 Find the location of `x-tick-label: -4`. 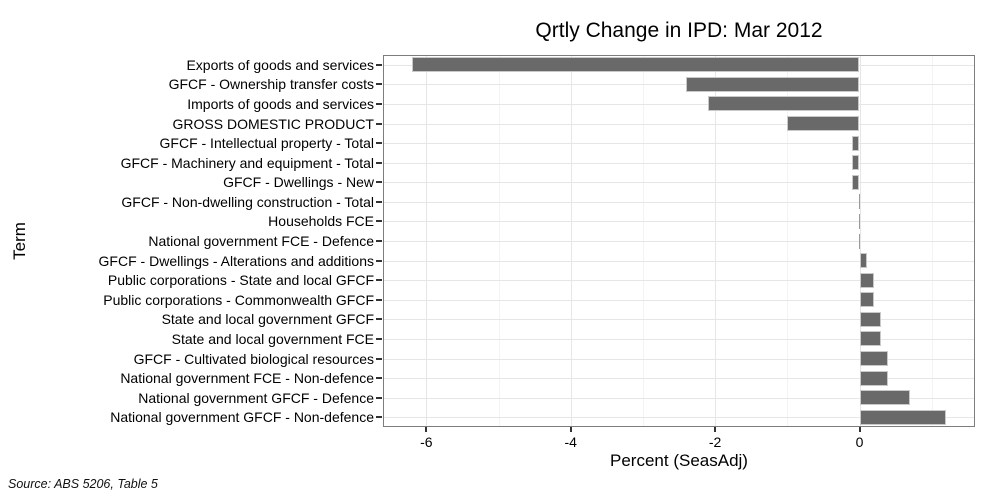

x-tick-label: -4 is located at coordinates (570, 442).